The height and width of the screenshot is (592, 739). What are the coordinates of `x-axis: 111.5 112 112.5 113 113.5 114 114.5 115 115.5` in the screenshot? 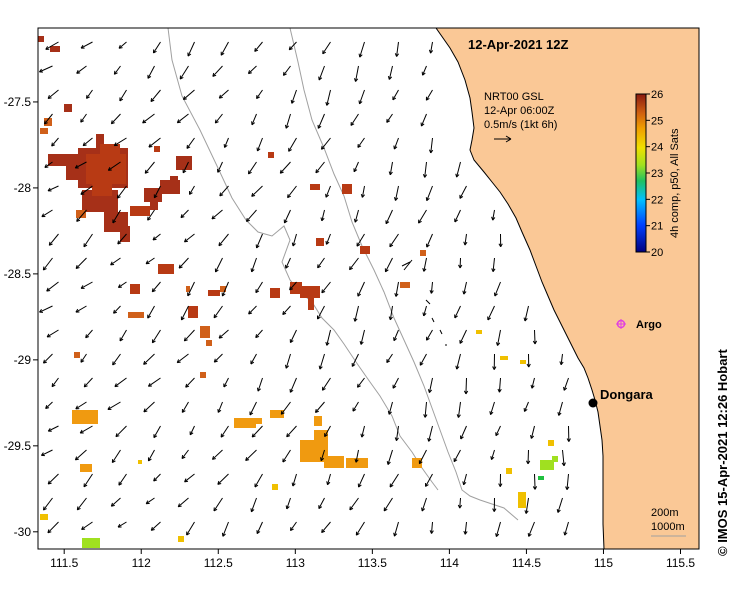 It's located at (372, 559).